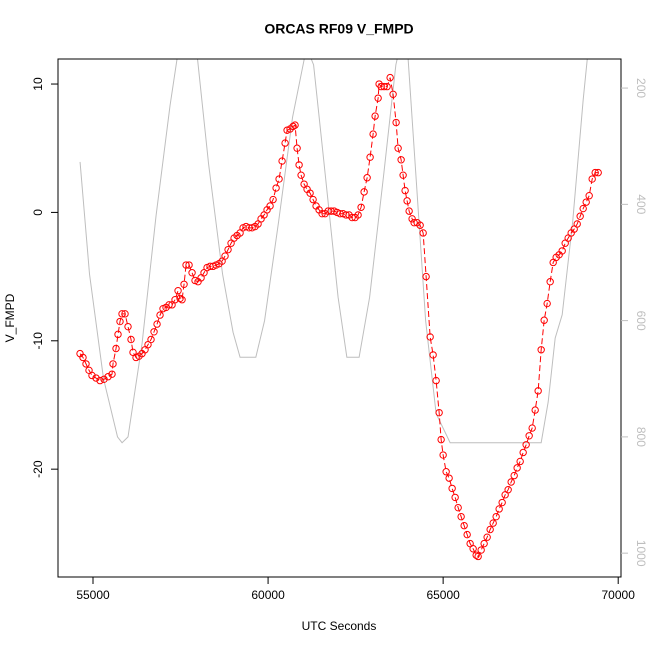  What do you see at coordinates (641, 437) in the screenshot?
I see `y2-tick-label: 800` at bounding box center [641, 437].